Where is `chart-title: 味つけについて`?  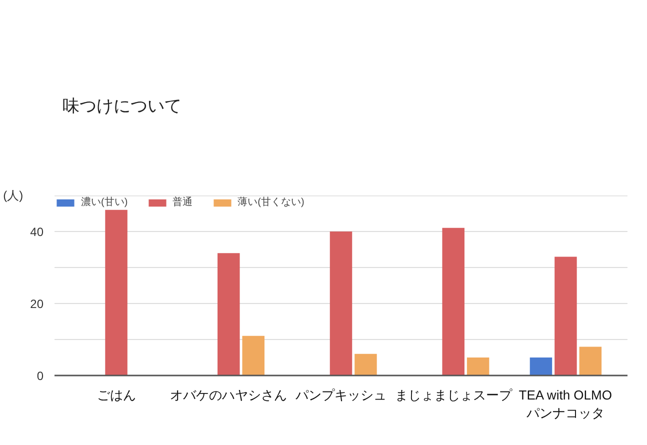 chart-title: 味つけについて is located at coordinates (122, 106).